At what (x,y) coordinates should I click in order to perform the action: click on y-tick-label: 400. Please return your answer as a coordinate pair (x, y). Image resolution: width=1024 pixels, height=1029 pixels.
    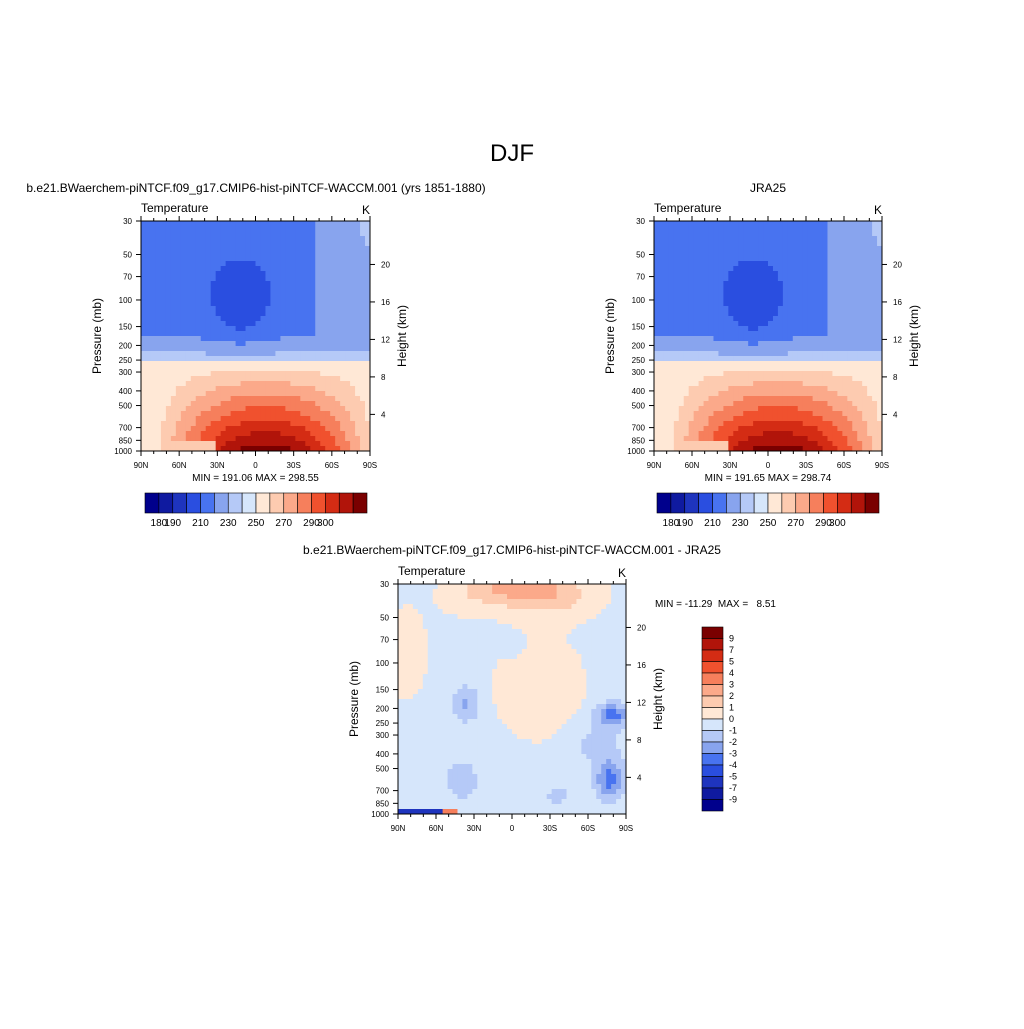
    Looking at the image, I should click on (639, 391).